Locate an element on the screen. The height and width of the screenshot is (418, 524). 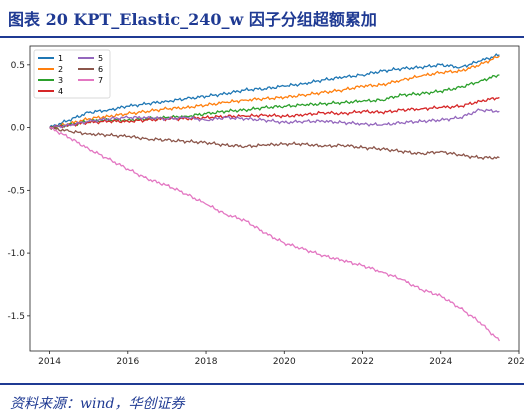
legend-label-4: 4 is located at coordinates (60, 91).